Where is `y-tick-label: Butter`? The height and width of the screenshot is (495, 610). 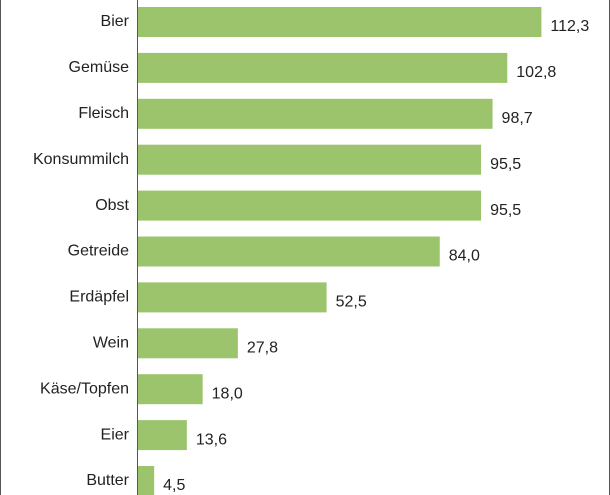 y-tick-label: Butter is located at coordinates (107, 480).